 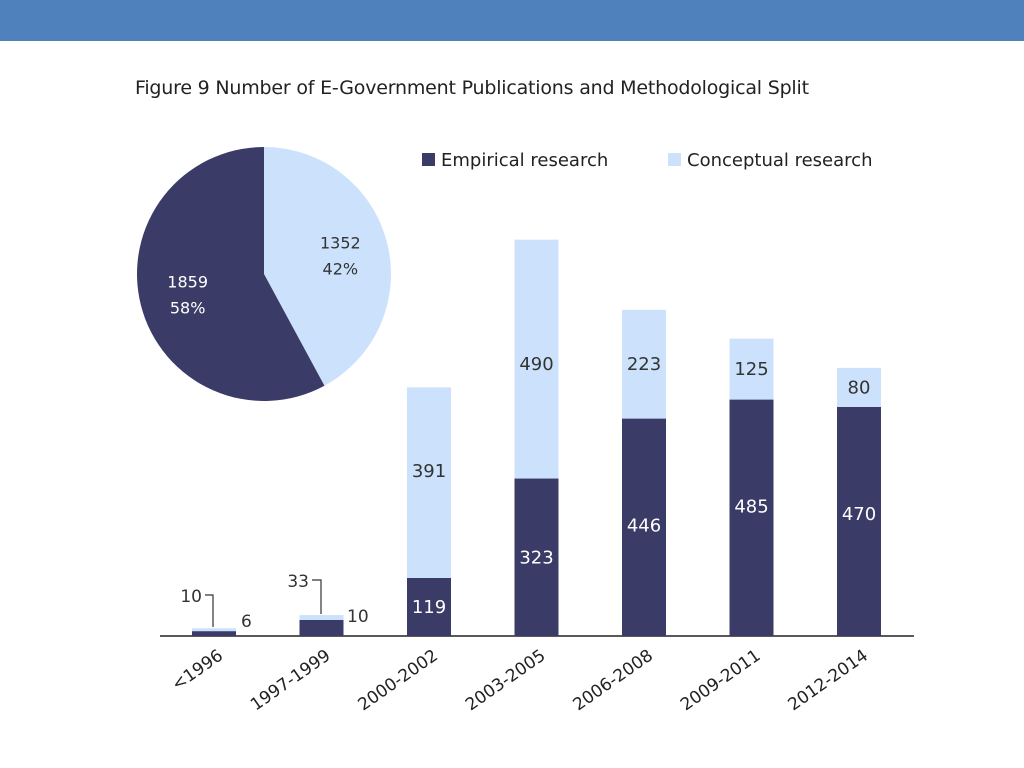 What do you see at coordinates (187, 281) in the screenshot?
I see `pie-label-empirical-value: 1859` at bounding box center [187, 281].